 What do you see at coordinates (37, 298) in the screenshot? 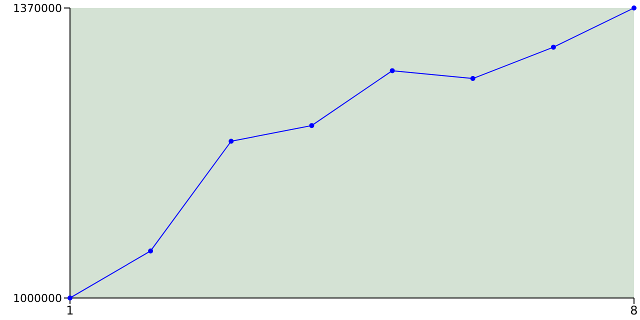
I see `y-tick-label: 1000000` at bounding box center [37, 298].